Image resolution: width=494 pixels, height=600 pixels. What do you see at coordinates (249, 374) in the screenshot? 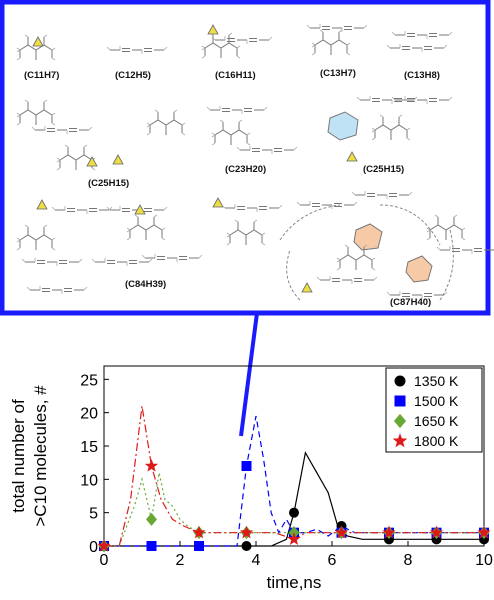
I see `zoom-connector` at bounding box center [249, 374].